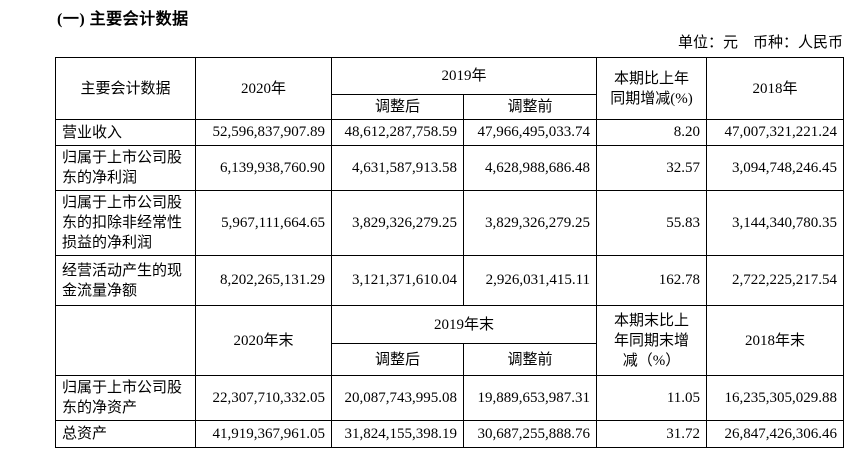 This screenshot has height=467, width=859. I want to click on value-2020: 52,596,837,907.89, so click(263, 132).